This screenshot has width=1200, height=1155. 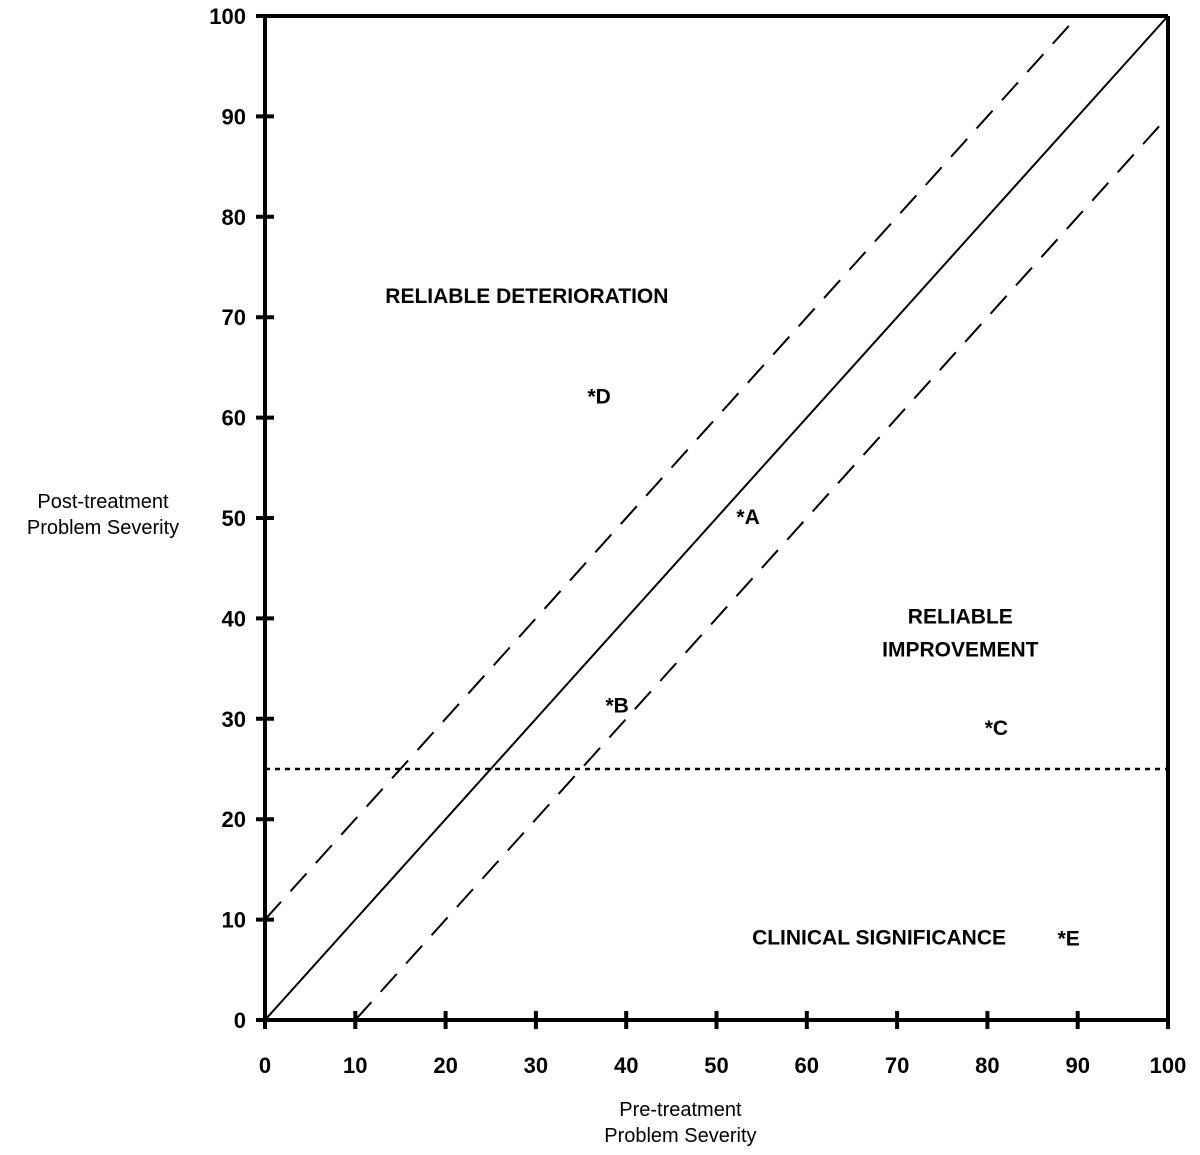 I want to click on x-axis-title-line: Pre-treatment, so click(x=680, y=1110).